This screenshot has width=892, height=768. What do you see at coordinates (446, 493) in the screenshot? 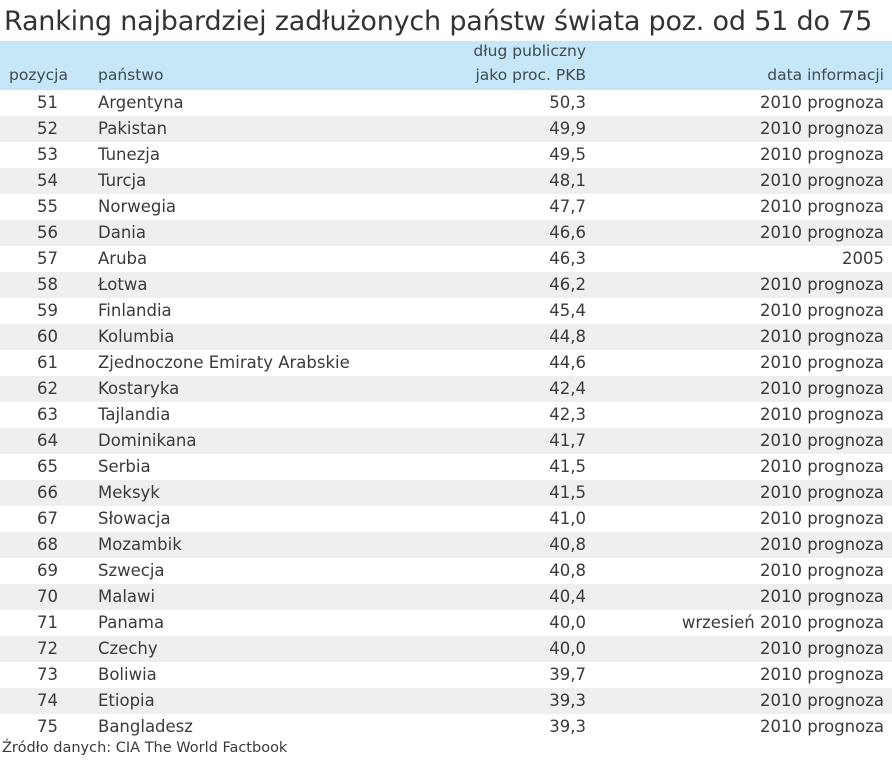
I see `table-row: 66 Meksyk 41,5 2010 prognoza` at bounding box center [446, 493].